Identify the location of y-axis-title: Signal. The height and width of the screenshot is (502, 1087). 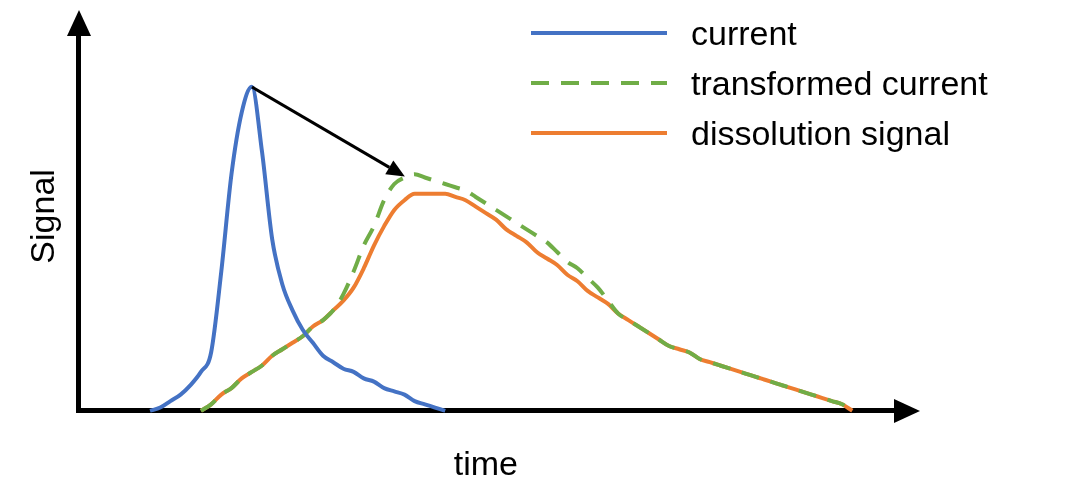
(41, 216).